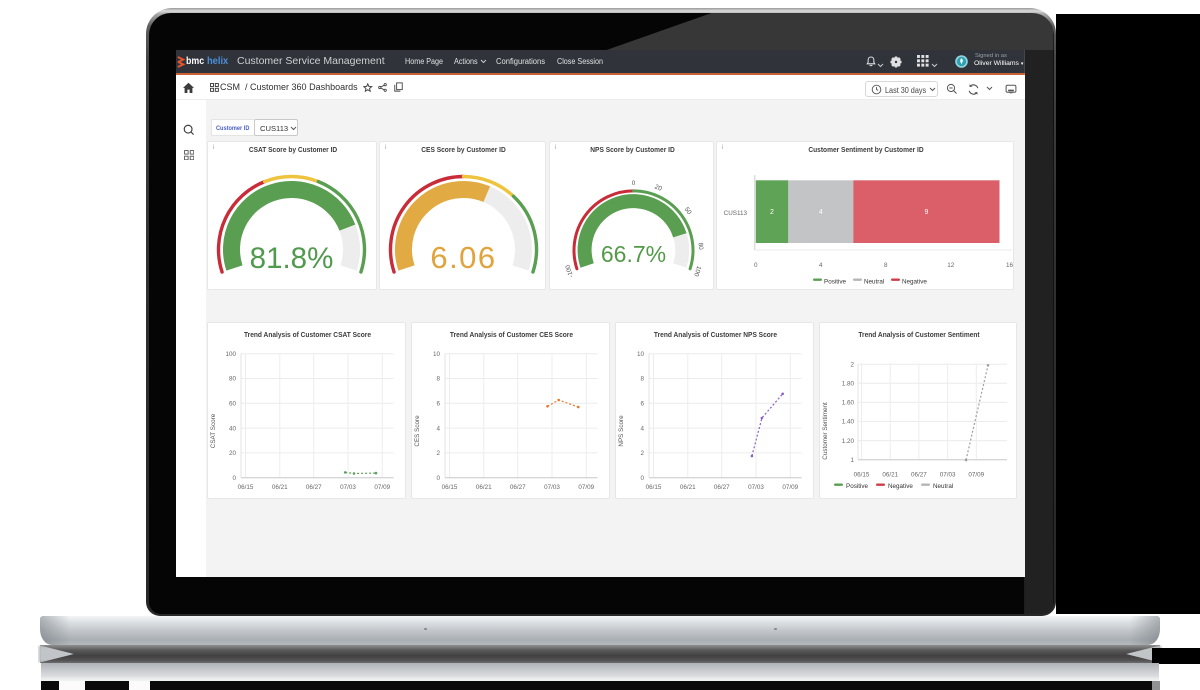  Describe the element at coordinates (848, 384) in the screenshot. I see `svg-text: 1.80` at that location.